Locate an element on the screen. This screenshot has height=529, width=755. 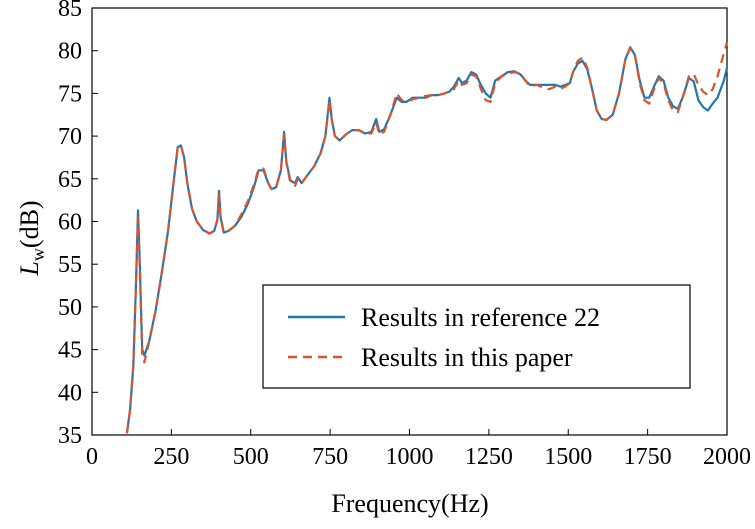
x-tick-label: 1500 is located at coordinates (568, 457).